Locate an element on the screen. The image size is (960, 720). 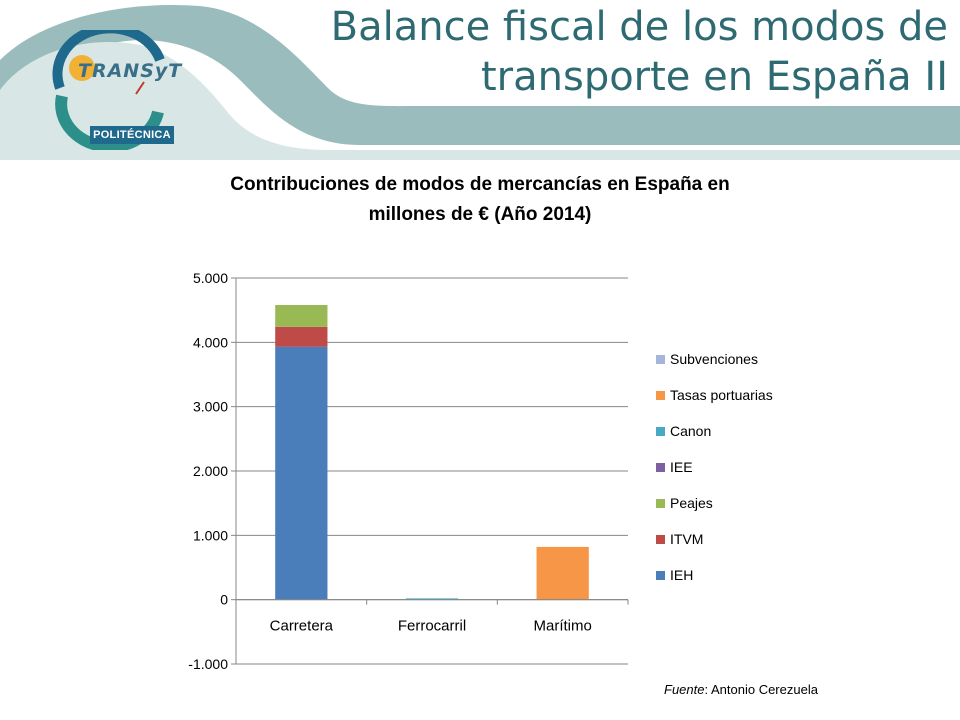
y-tick-label: -1.000 is located at coordinates (208, 664).